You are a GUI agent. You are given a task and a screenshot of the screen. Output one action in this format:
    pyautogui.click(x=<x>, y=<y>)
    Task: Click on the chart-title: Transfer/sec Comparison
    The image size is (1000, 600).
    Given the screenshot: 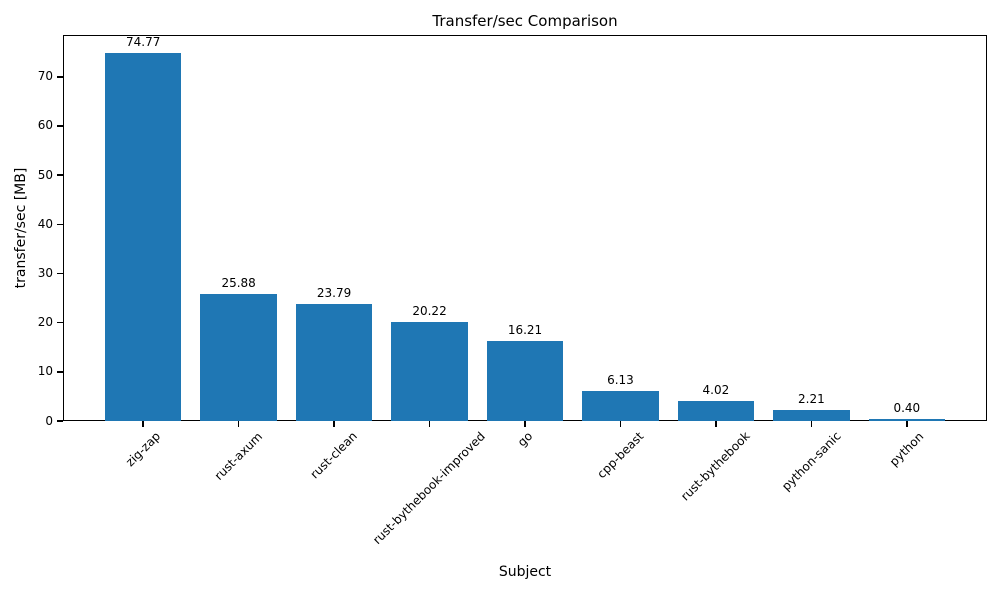 What is the action you would take?
    pyautogui.click(x=525, y=21)
    